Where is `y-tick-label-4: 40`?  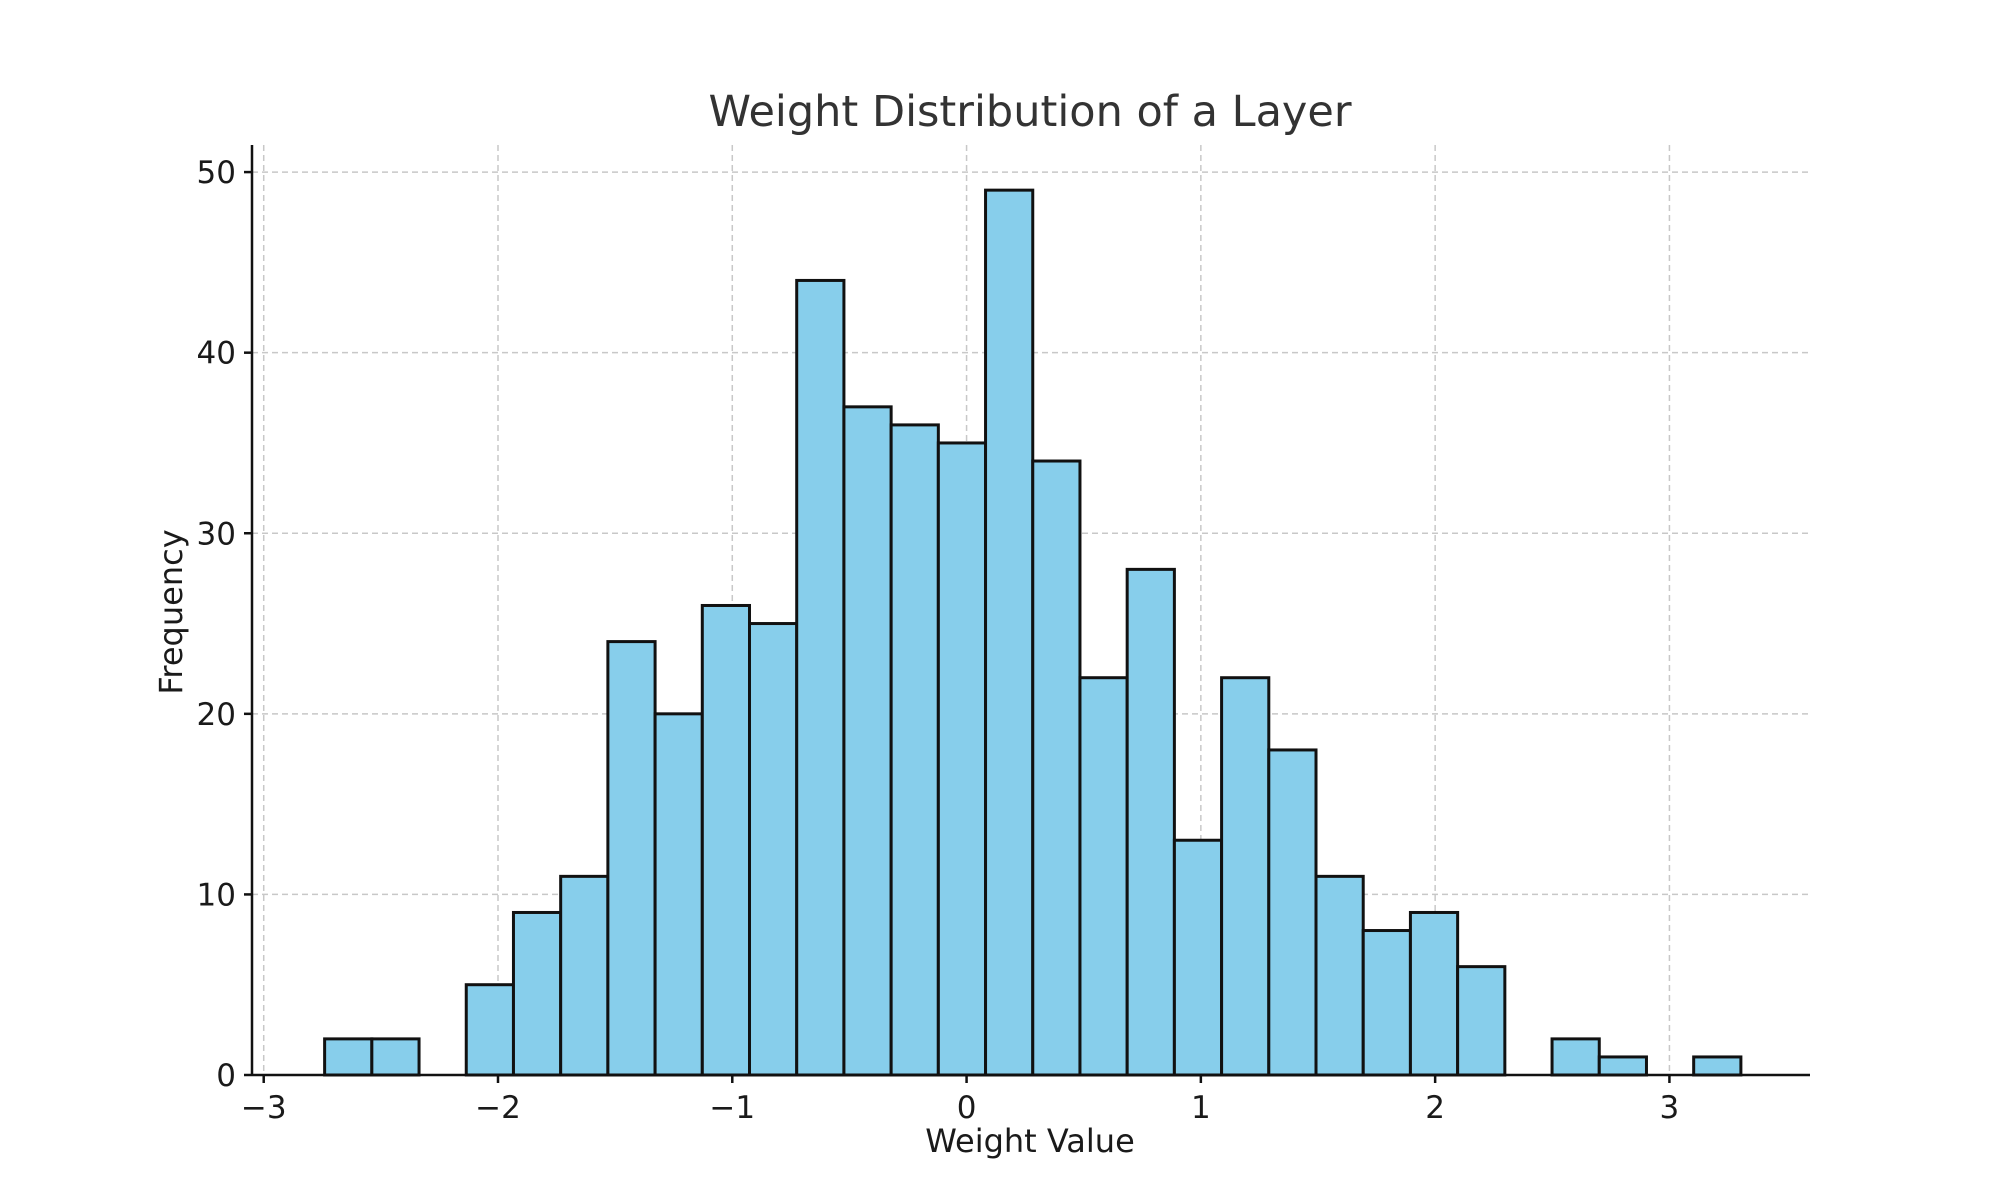 y-tick-label-4: 40 is located at coordinates (216, 354).